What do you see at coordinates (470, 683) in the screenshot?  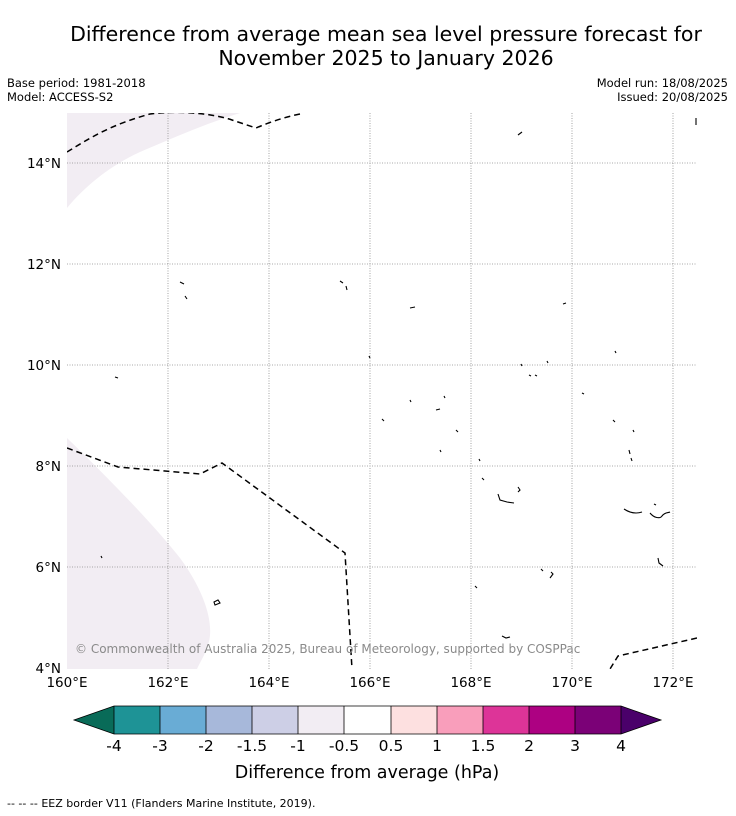 I see `lon-label: 168°E` at bounding box center [470, 683].